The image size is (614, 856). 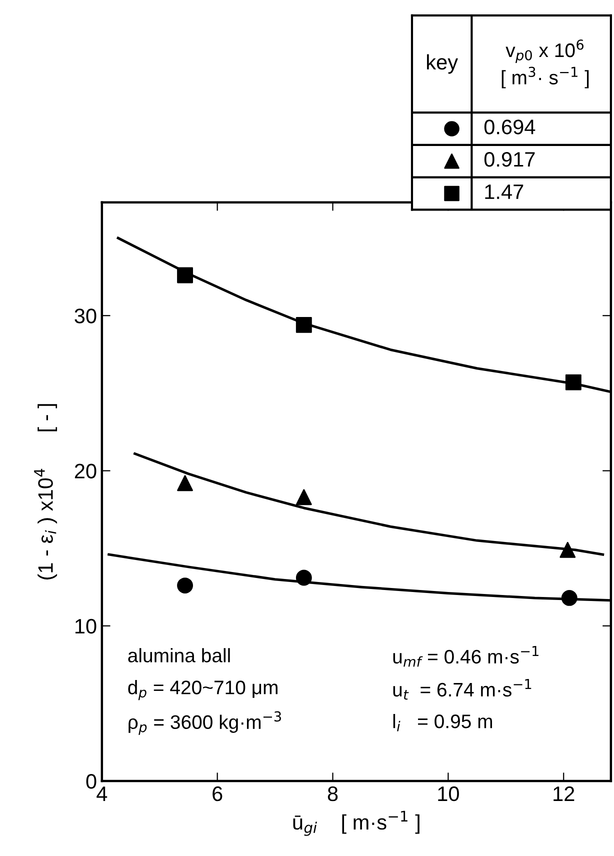 What do you see at coordinates (442, 723) in the screenshot?
I see `text: l$_{i}$ = 0.95 m` at bounding box center [442, 723].